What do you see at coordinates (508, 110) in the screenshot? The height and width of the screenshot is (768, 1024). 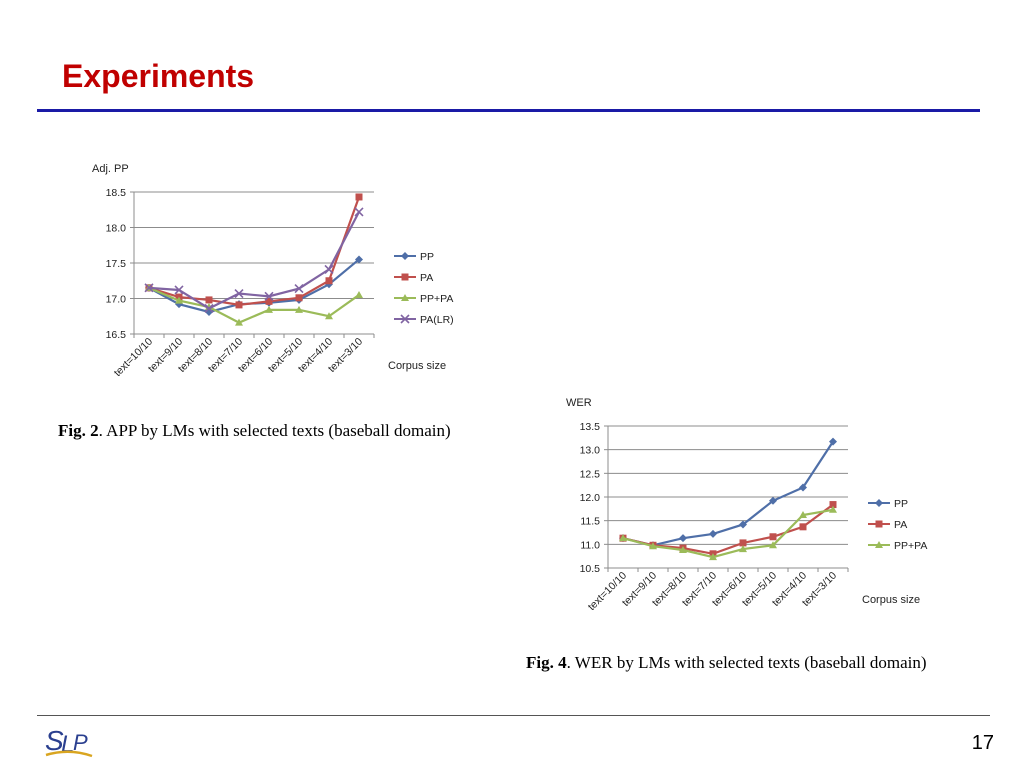 I see `title-divider` at bounding box center [508, 110].